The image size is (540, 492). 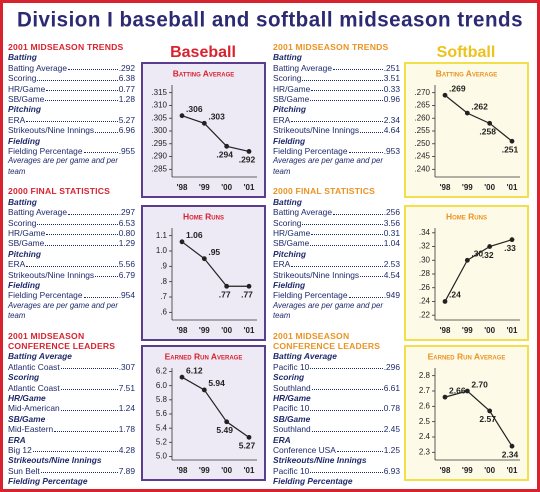 What do you see at coordinates (445, 187) in the screenshot?
I see `x-tick-label: '98` at bounding box center [445, 187].